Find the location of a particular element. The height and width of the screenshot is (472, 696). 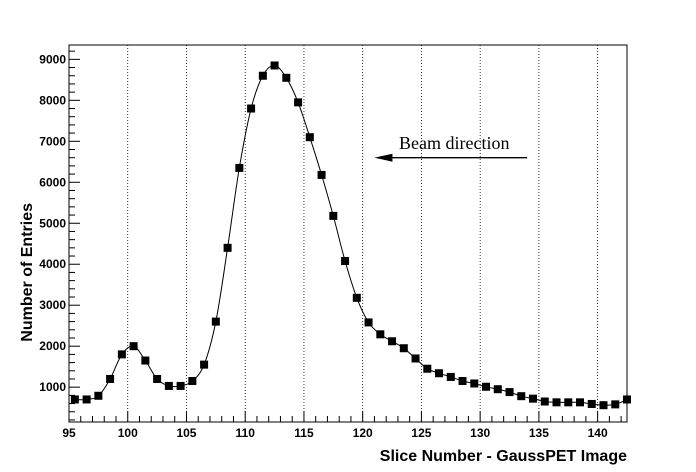

x-tick-label: 115 is located at coordinates (304, 433).